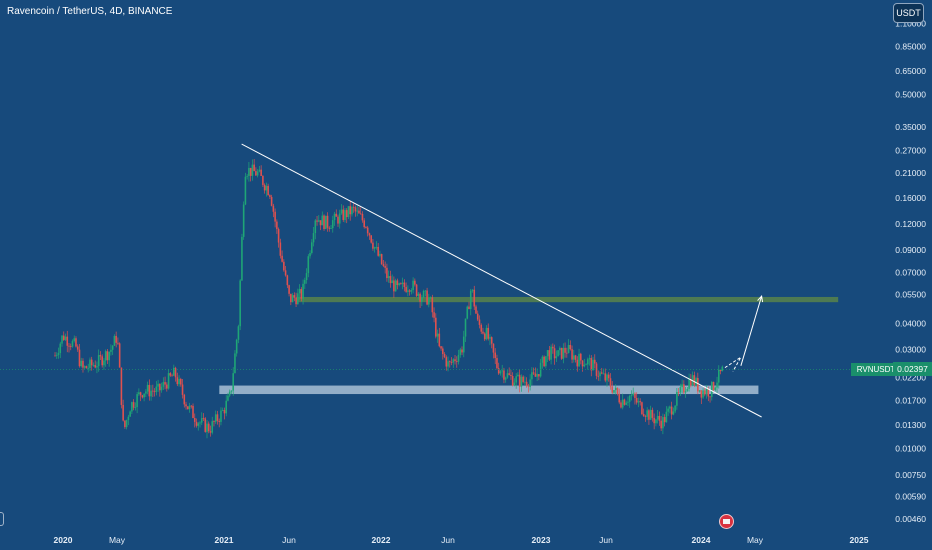 The width and height of the screenshot is (932, 550). What do you see at coordinates (910, 127) in the screenshot?
I see `y-tick-label: 0.35000` at bounding box center [910, 127].